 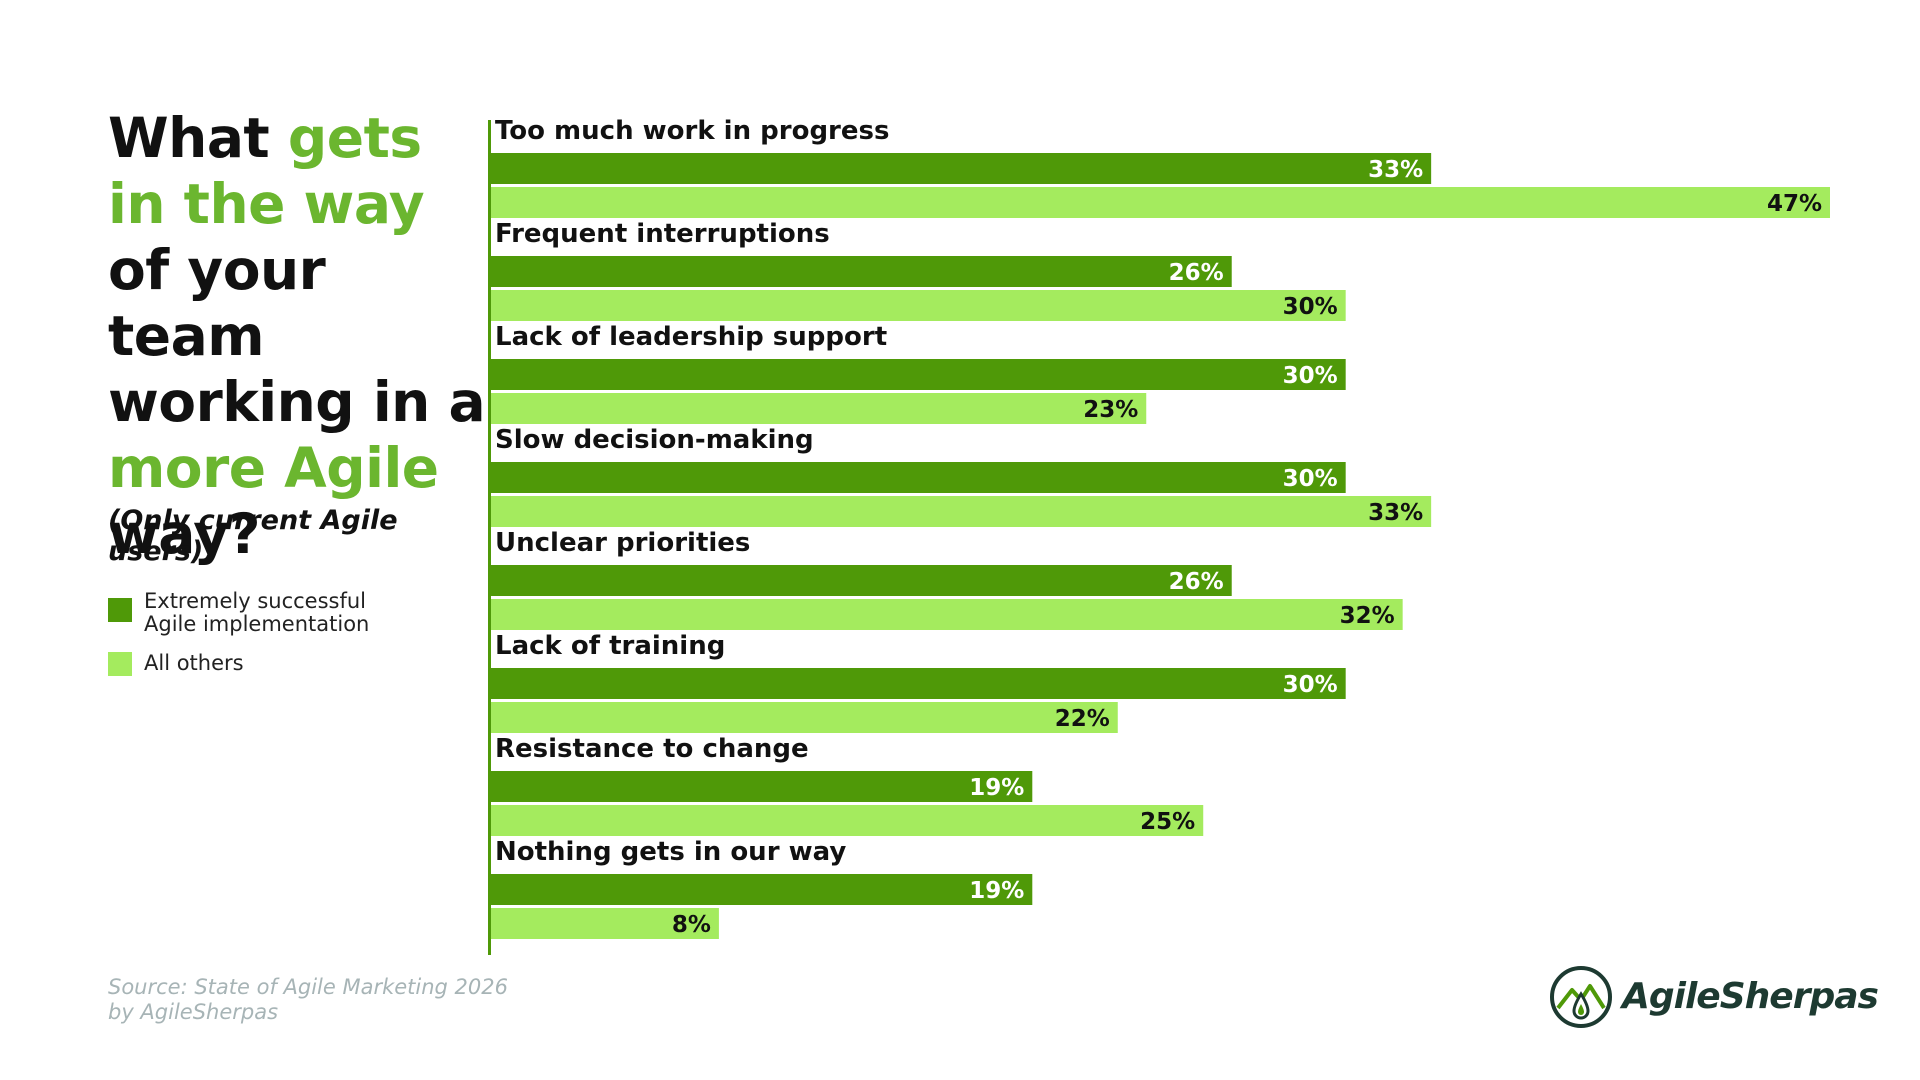 What do you see at coordinates (489, 537) in the screenshot?
I see `chart-axis-line` at bounding box center [489, 537].